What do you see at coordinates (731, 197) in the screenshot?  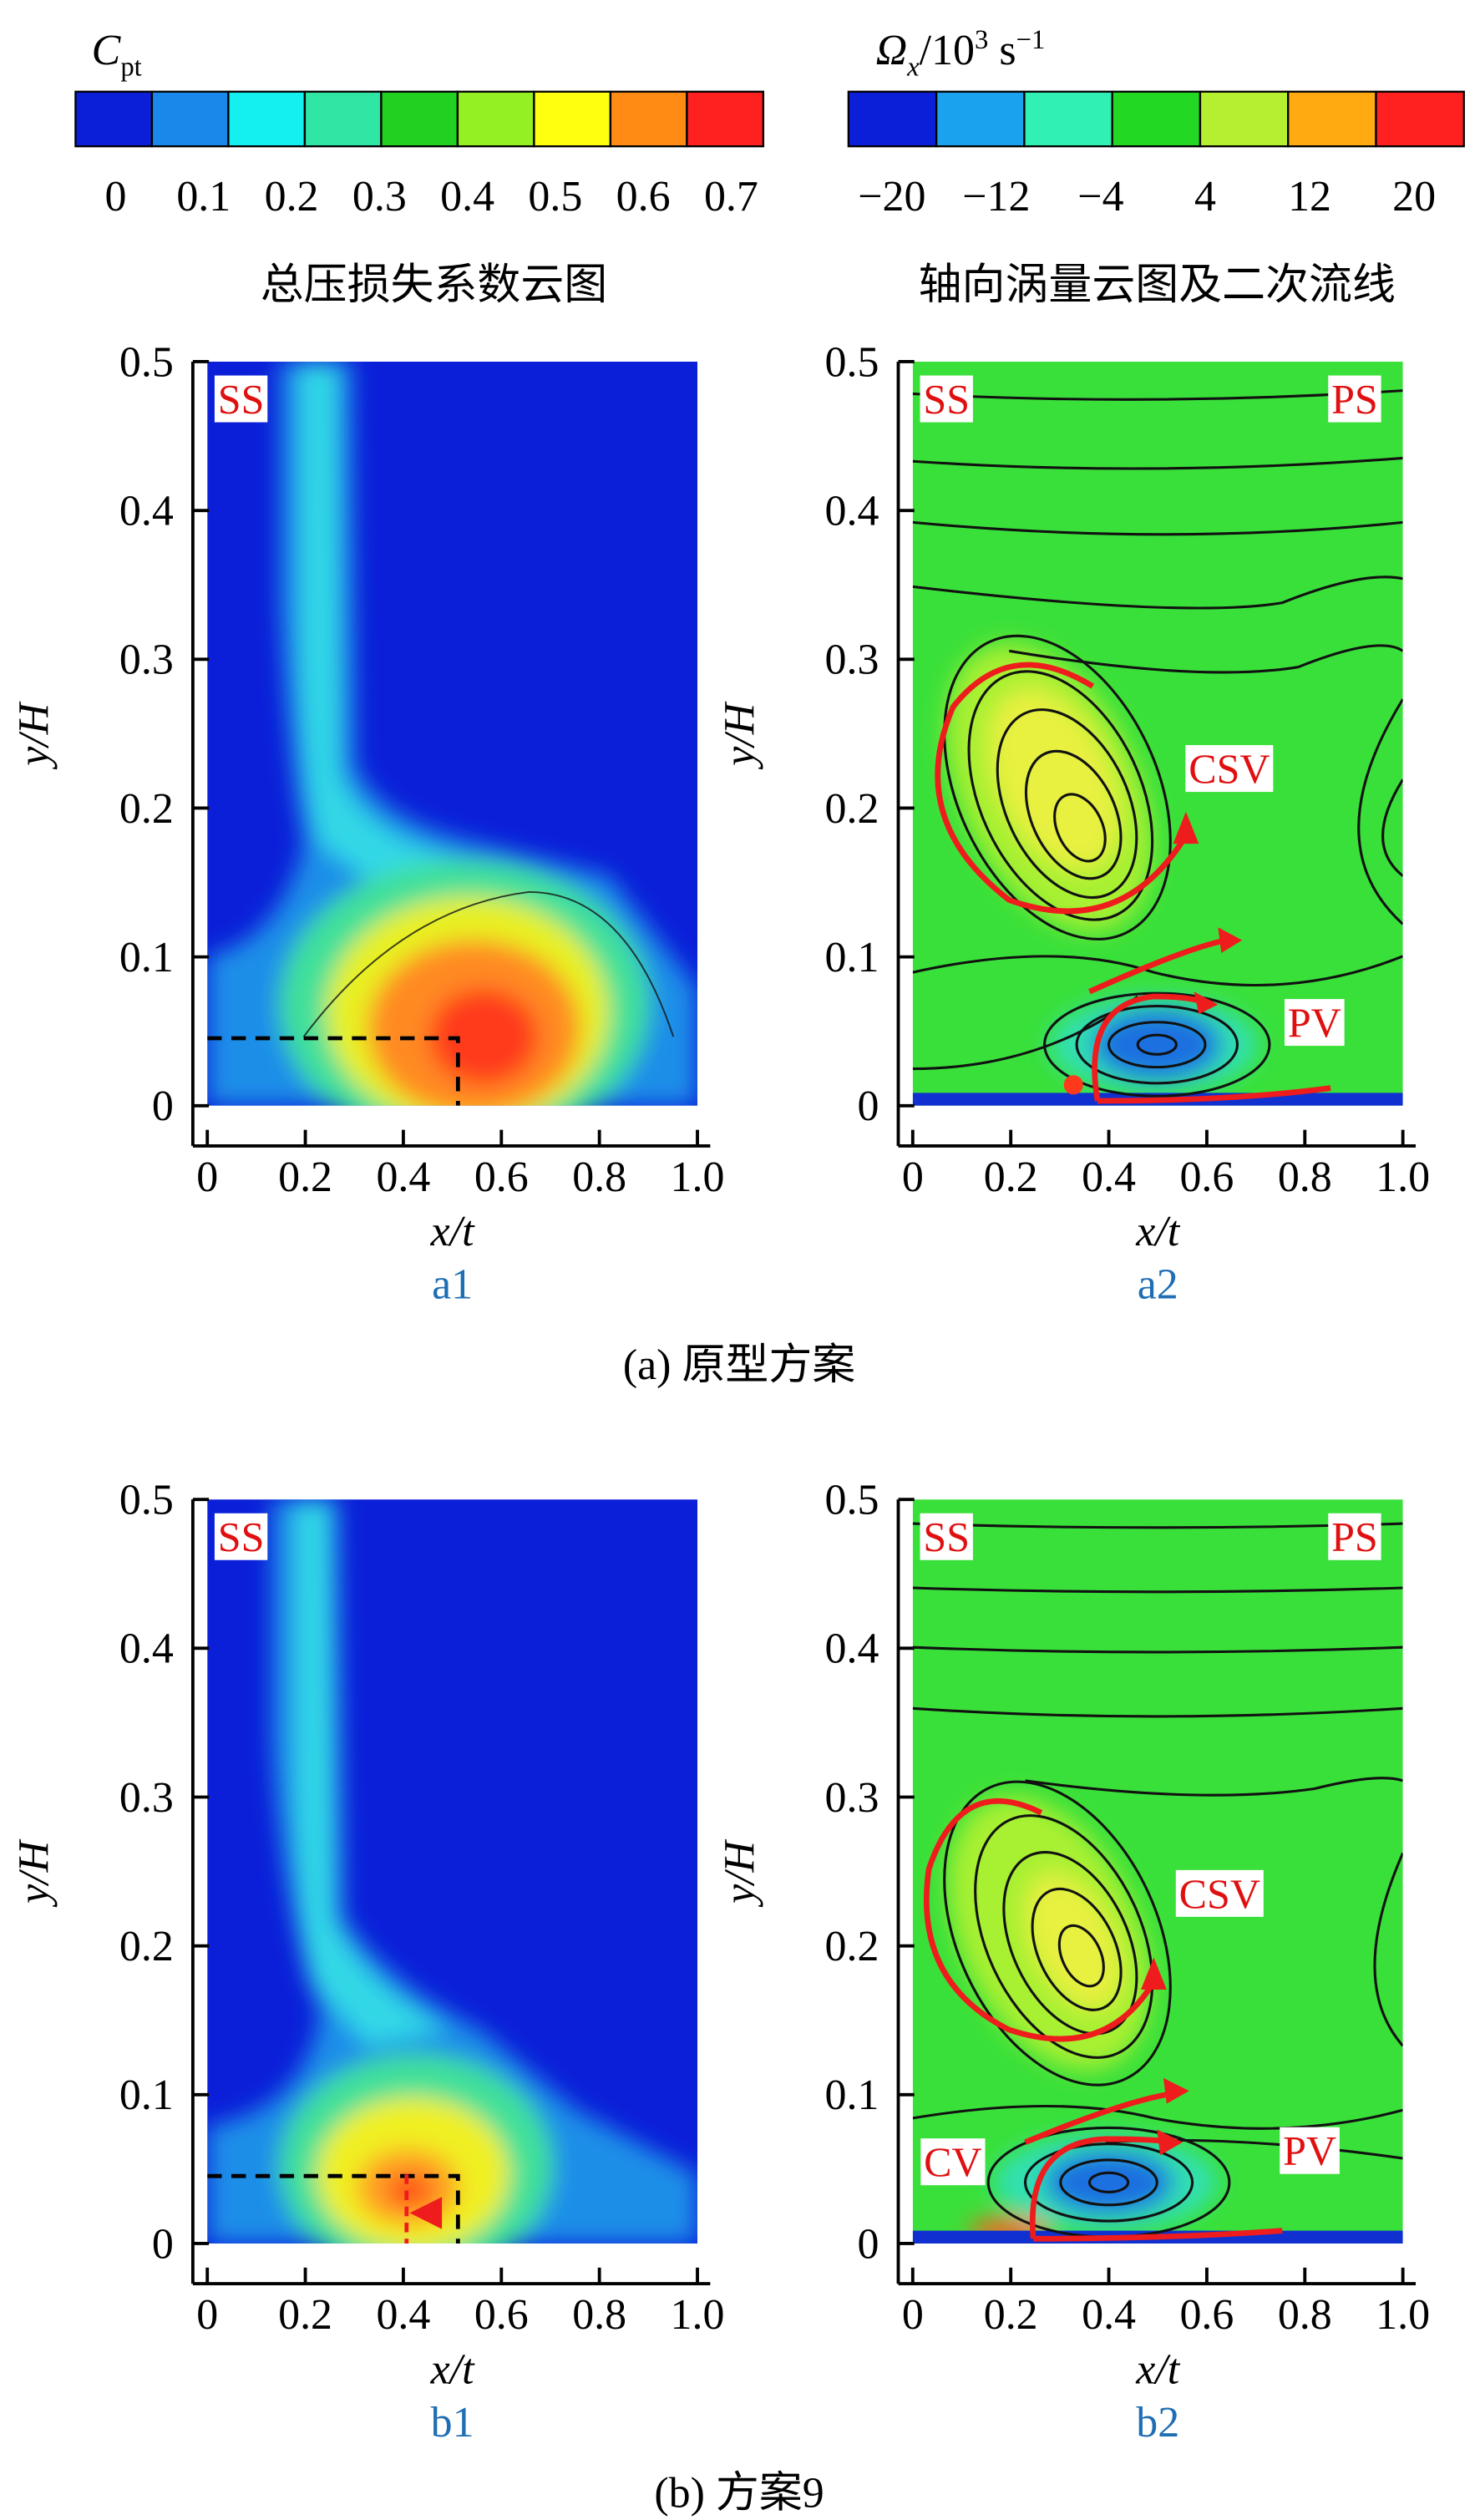 I see `colorbar-tick-label: 0.7` at bounding box center [731, 197].